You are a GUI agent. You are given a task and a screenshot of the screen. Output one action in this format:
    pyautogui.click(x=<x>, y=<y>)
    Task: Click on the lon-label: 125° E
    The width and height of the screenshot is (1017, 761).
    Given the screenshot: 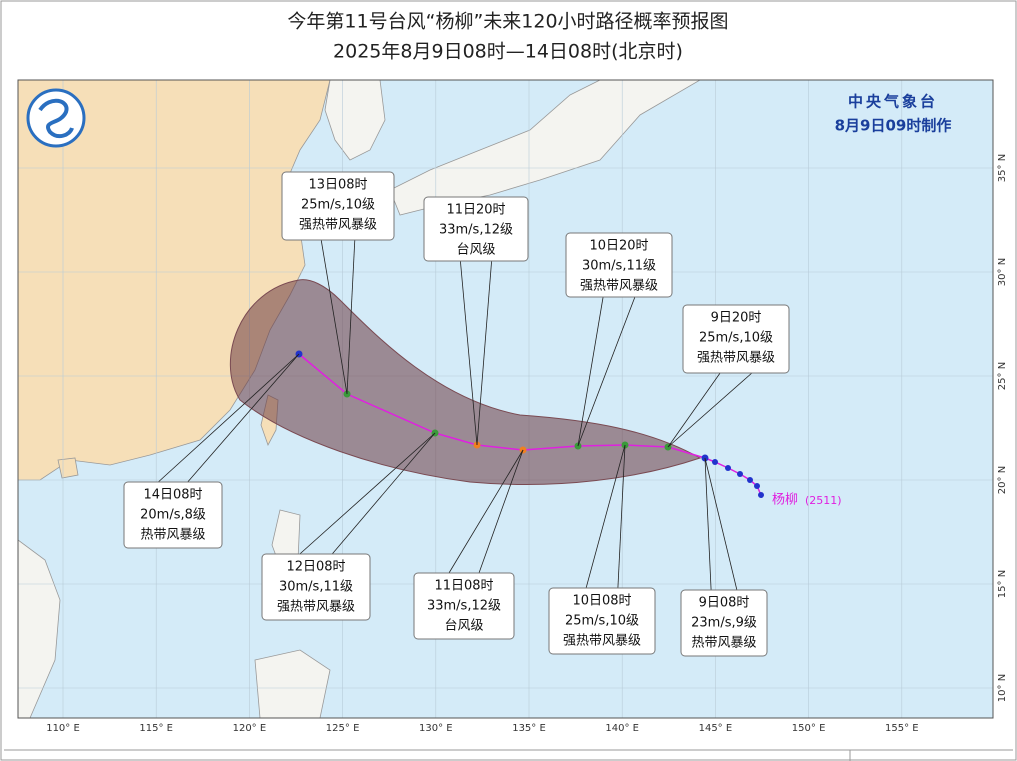 What is the action you would take?
    pyautogui.click(x=343, y=728)
    